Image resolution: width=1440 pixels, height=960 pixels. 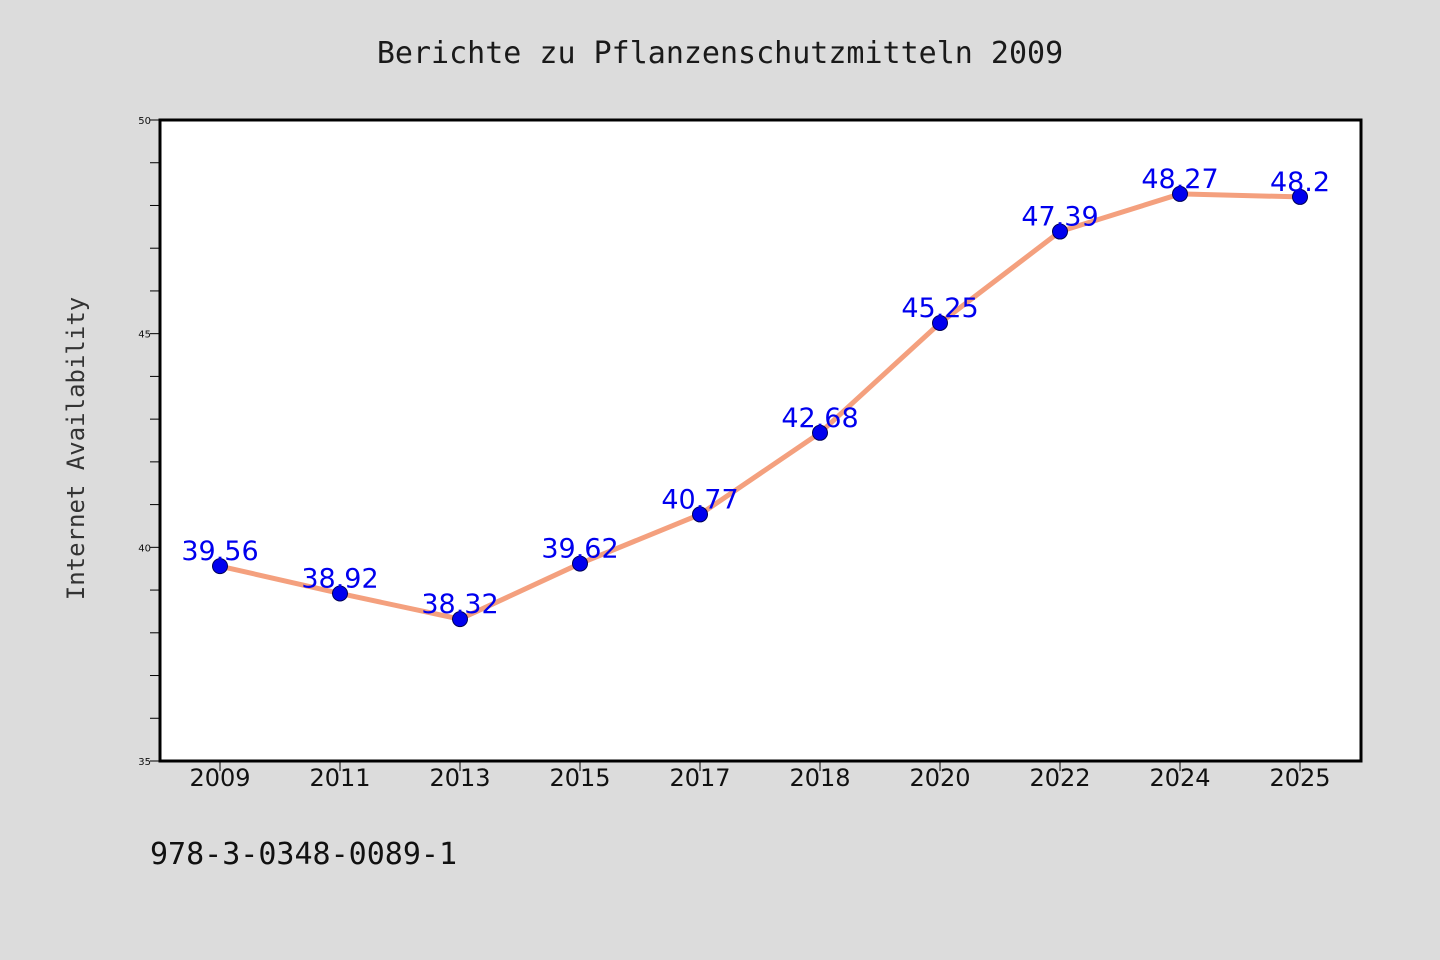 What do you see at coordinates (1300, 182) in the screenshot?
I see `data-label: 48.2` at bounding box center [1300, 182].